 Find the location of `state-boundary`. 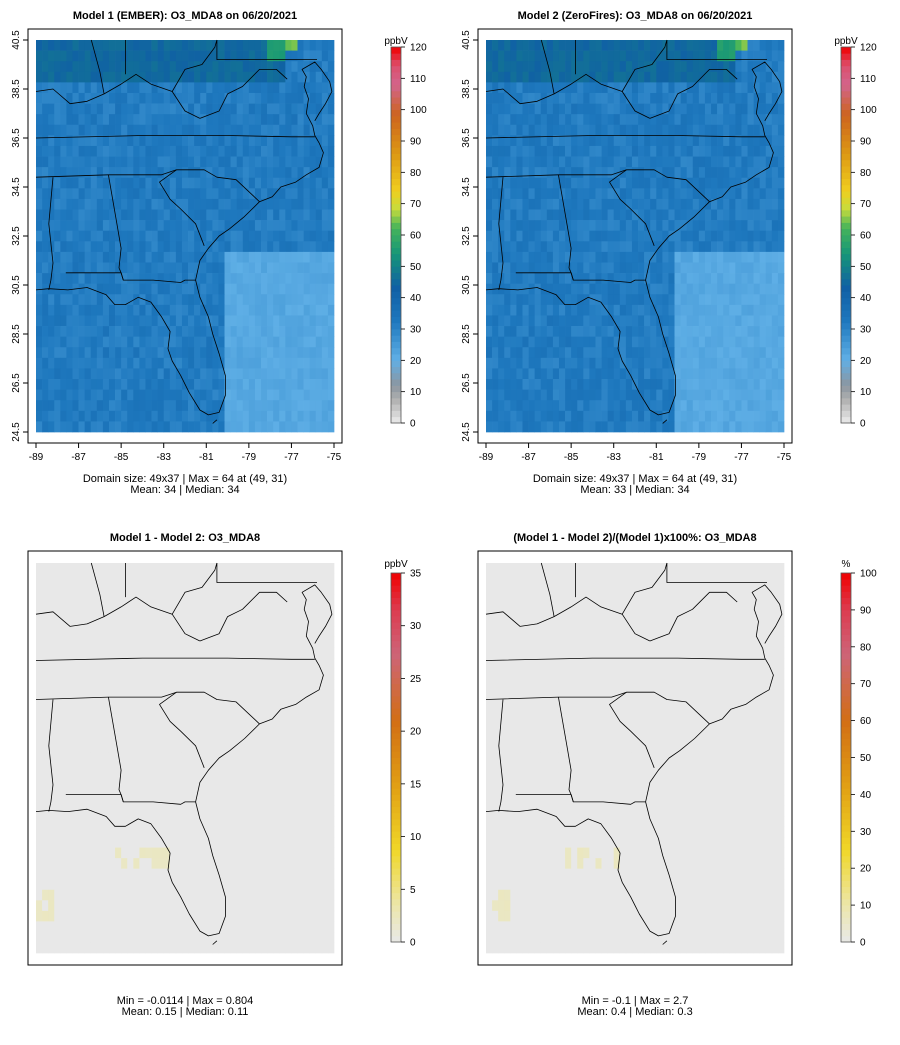

state-boundary is located at coordinates (665, 421).